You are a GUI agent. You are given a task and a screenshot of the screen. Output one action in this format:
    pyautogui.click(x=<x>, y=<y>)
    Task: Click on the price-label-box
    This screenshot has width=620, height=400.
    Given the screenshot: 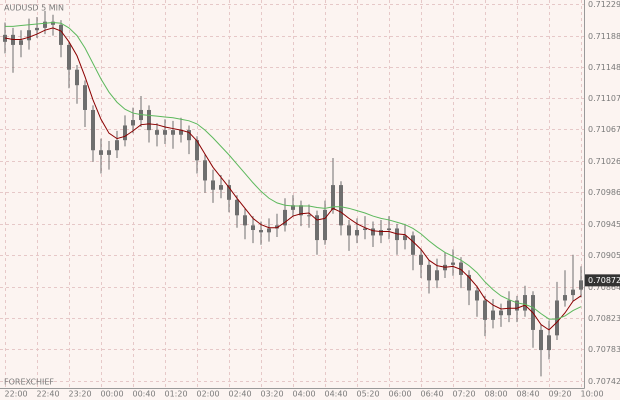 What is the action you would take?
    pyautogui.click(x=602, y=280)
    